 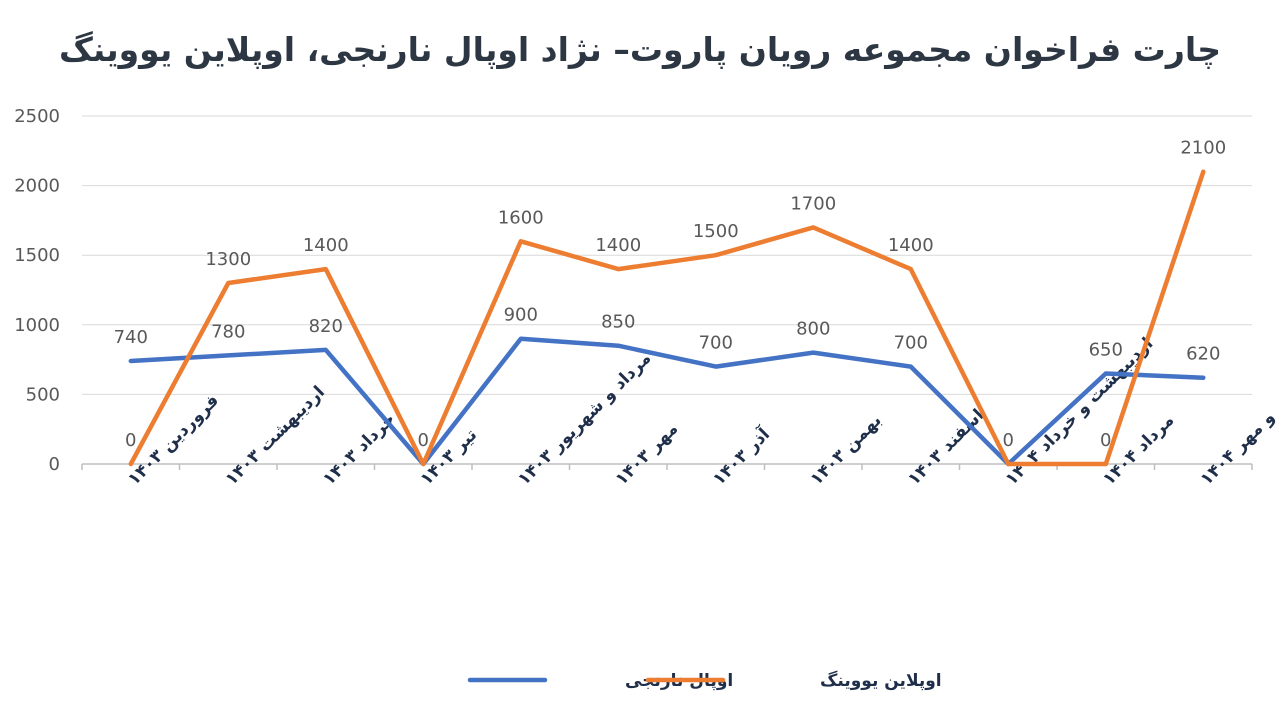 I want to click on data-label: 2100, so click(x=1203, y=148).